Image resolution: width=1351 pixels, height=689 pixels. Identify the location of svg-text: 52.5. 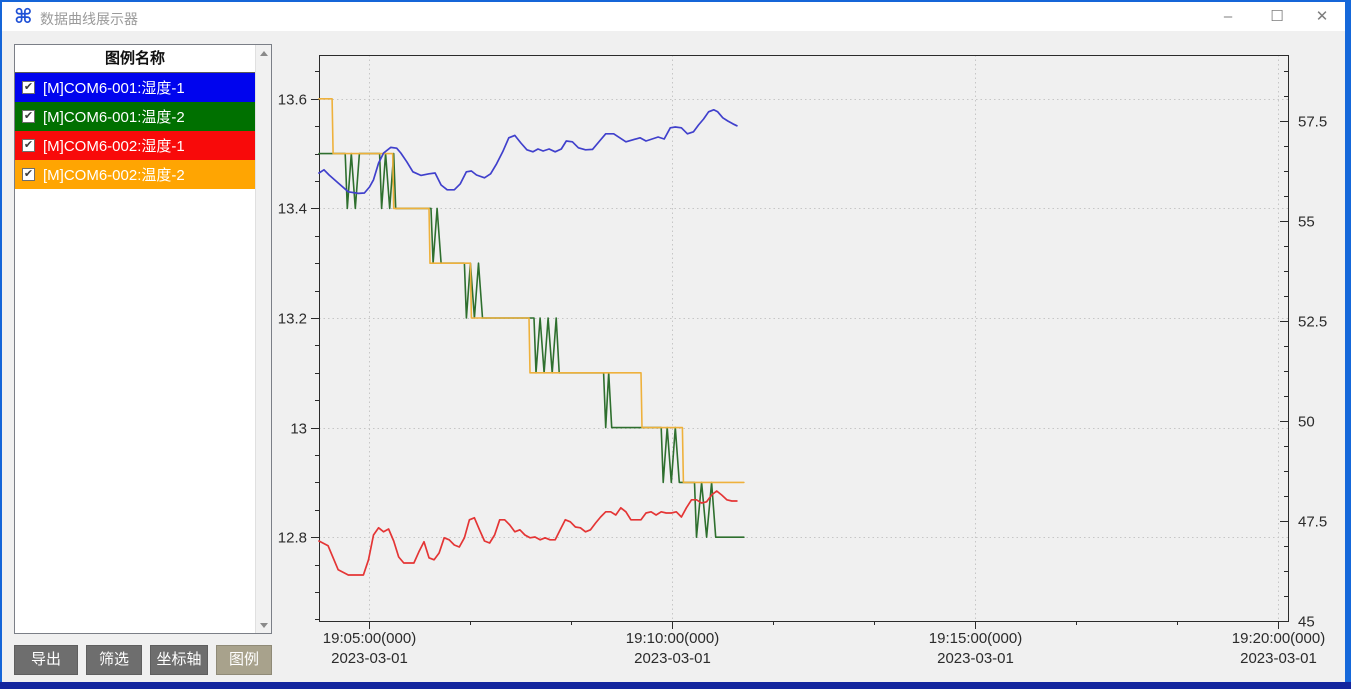
(1312, 322).